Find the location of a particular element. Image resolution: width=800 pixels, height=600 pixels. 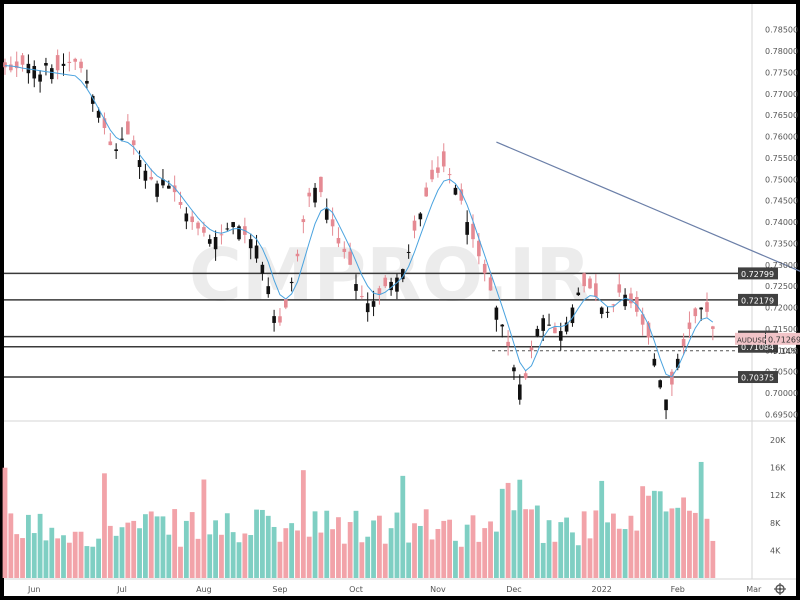

y-tick-label: 0.72500 is located at coordinates (781, 286).